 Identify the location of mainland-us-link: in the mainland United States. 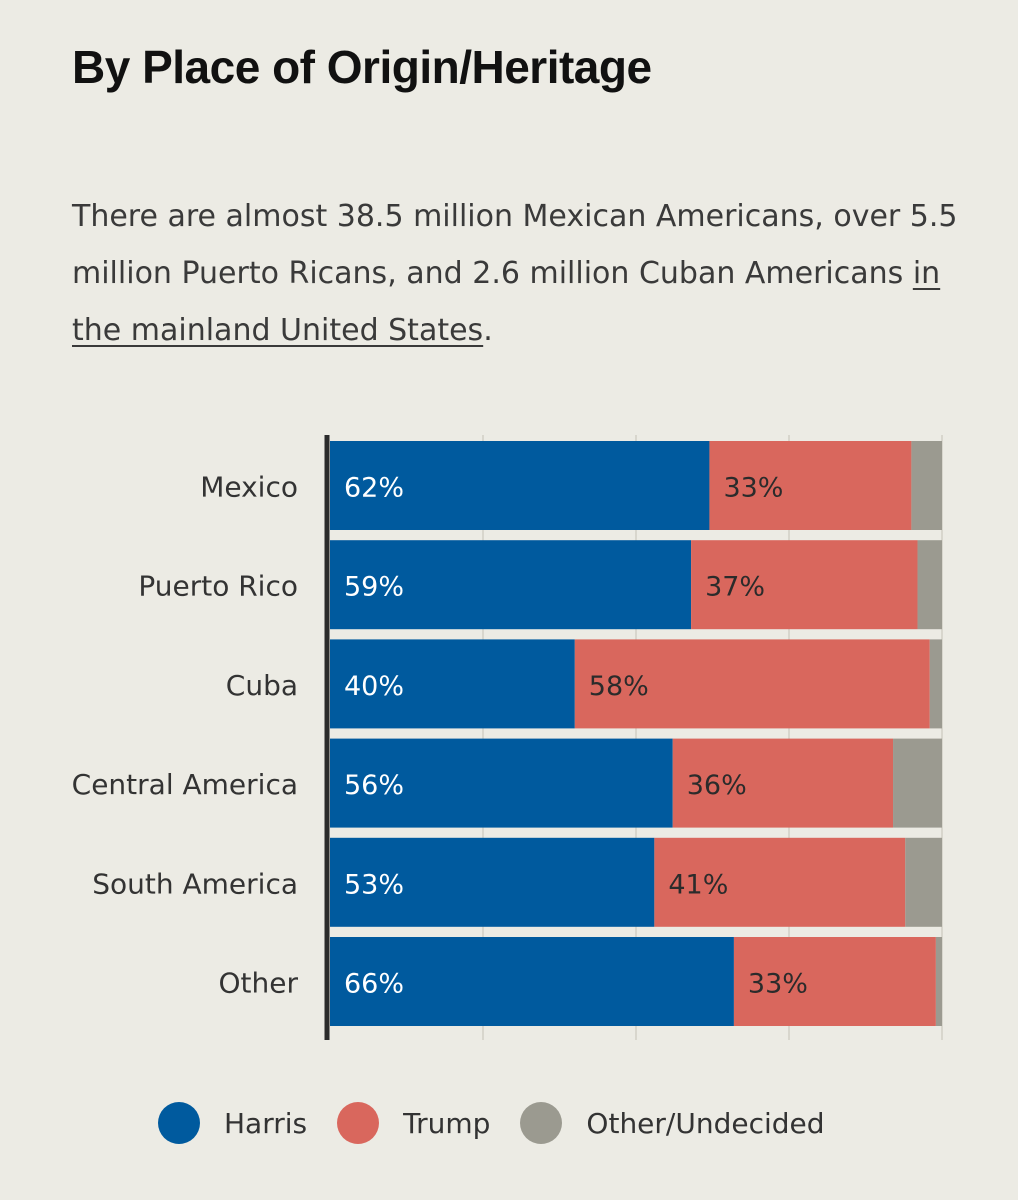
(506, 302).